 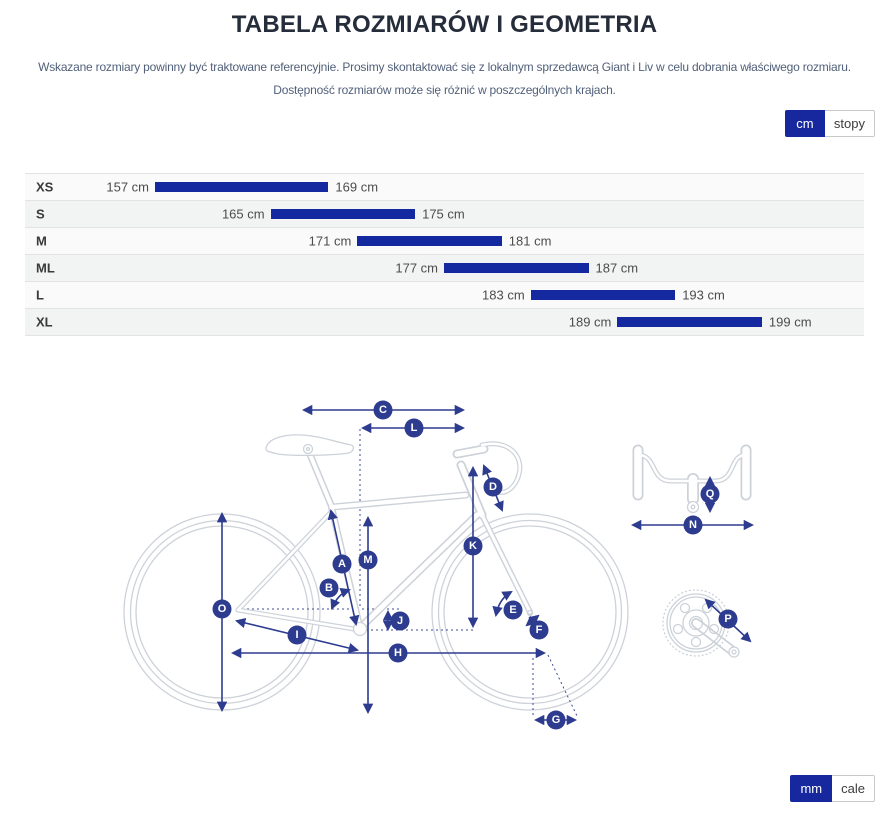 I want to click on size-label: L, so click(x=40, y=295).